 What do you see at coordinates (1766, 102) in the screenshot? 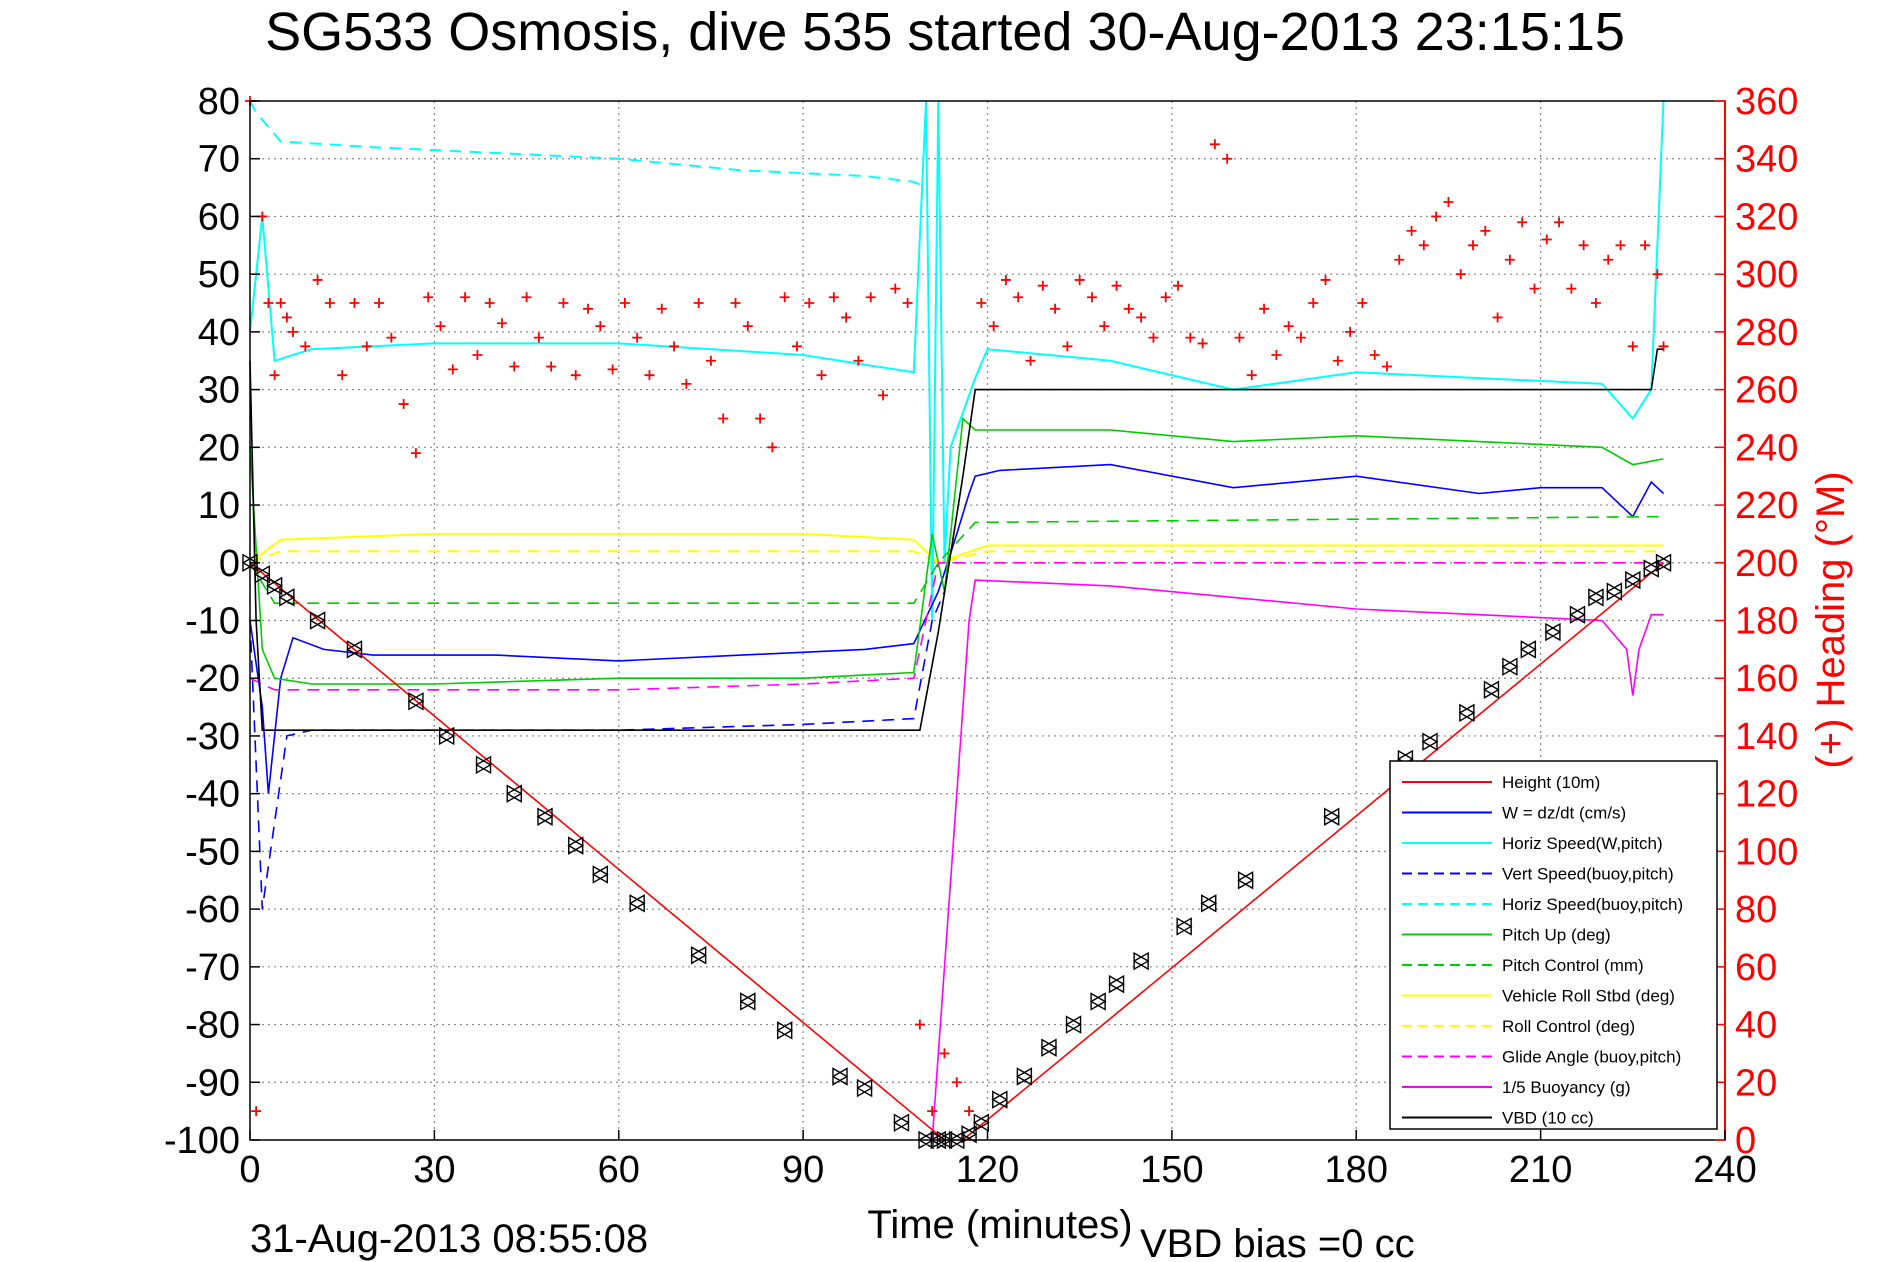
I see `right-tick-label: 360` at bounding box center [1766, 102].